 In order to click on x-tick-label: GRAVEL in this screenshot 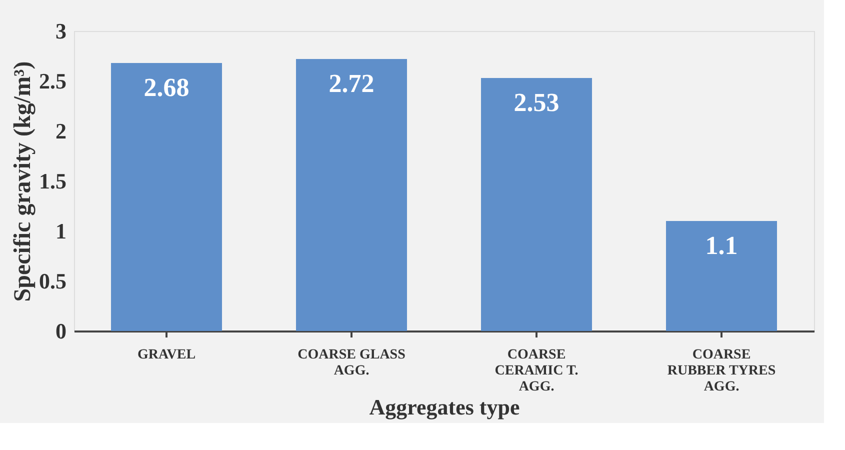, I will do `click(166, 355)`.